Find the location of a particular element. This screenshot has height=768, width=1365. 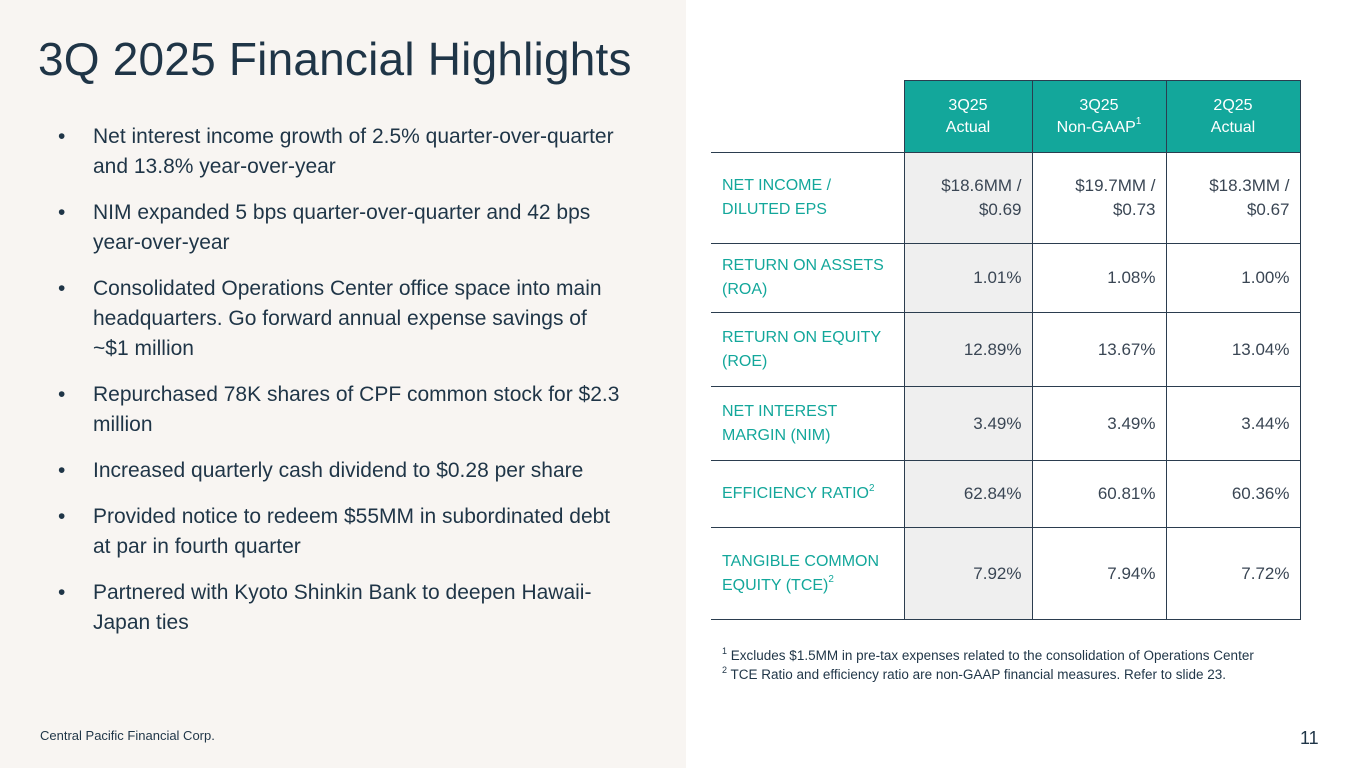

column-header-type: Non-GAAP is located at coordinates (1096, 127).